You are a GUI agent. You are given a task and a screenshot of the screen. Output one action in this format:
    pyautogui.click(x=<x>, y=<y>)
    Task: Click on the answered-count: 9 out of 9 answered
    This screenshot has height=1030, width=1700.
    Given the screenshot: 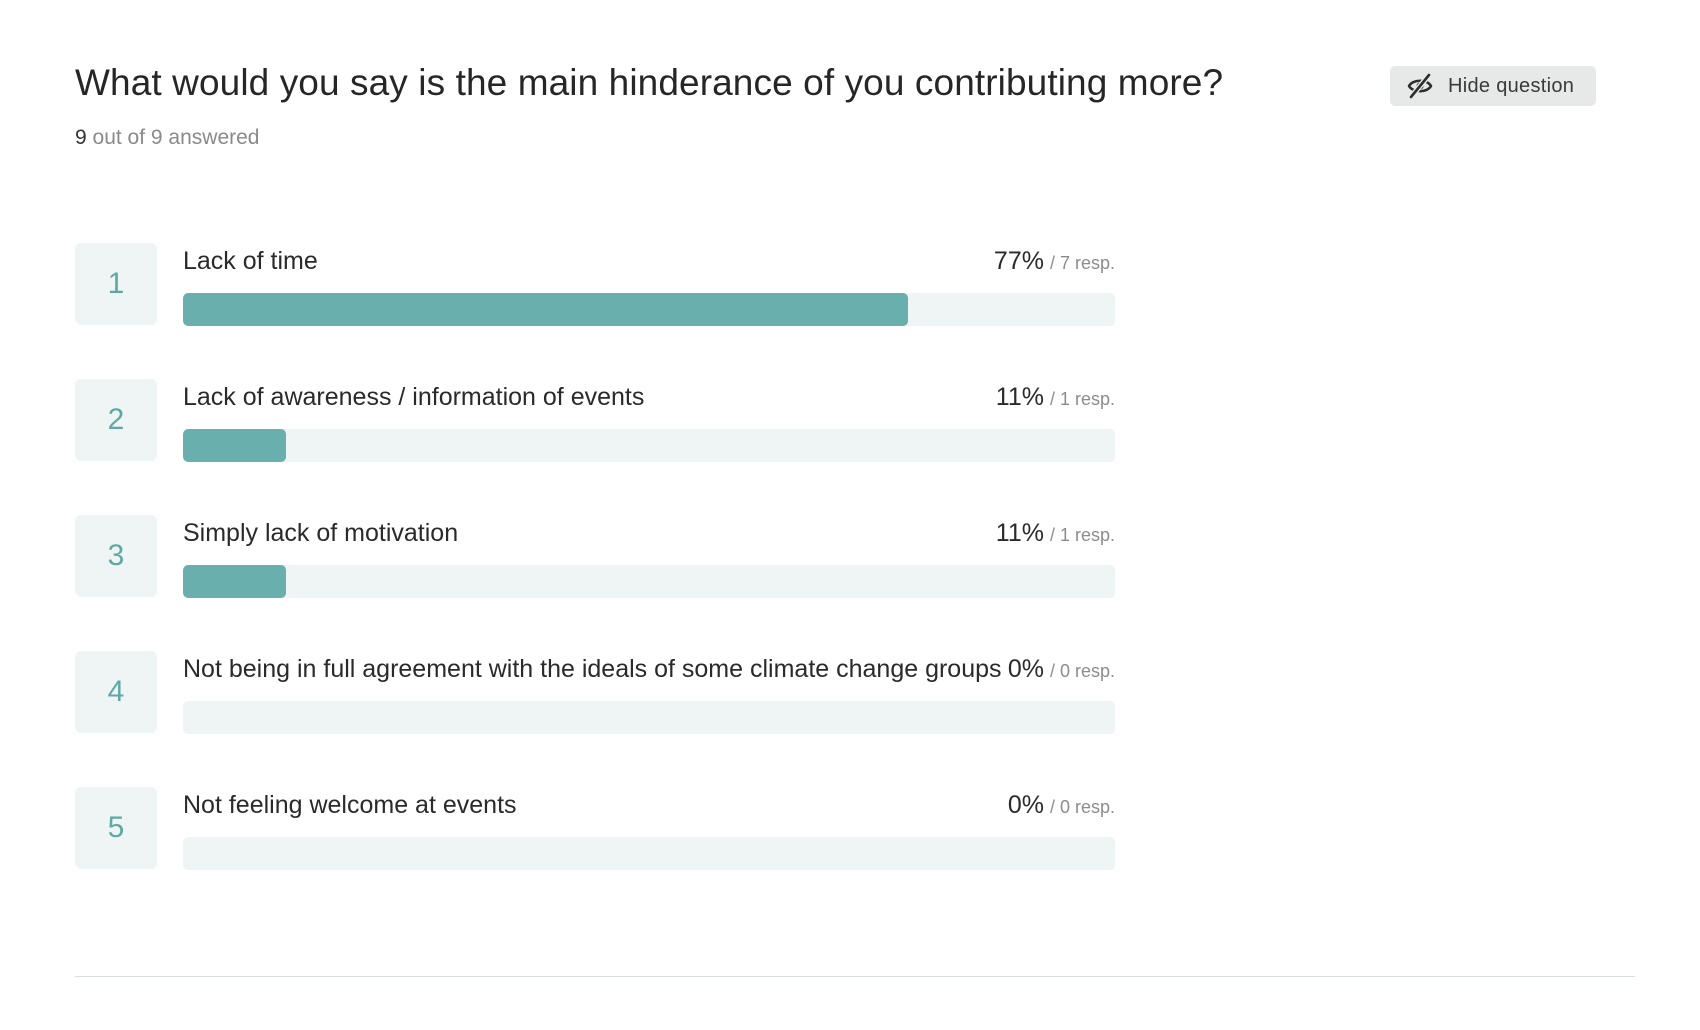 What is the action you would take?
    pyautogui.click(x=167, y=138)
    